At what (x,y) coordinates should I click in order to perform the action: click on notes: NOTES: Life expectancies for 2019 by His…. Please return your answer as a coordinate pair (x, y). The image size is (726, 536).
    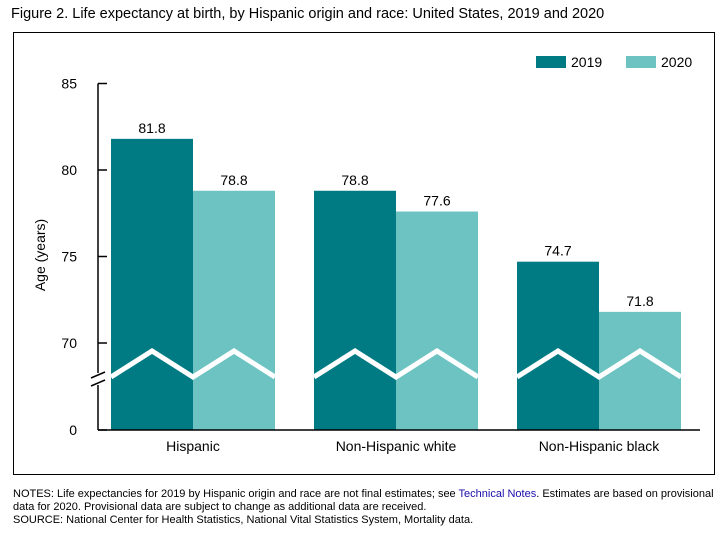
    Looking at the image, I should click on (365, 507).